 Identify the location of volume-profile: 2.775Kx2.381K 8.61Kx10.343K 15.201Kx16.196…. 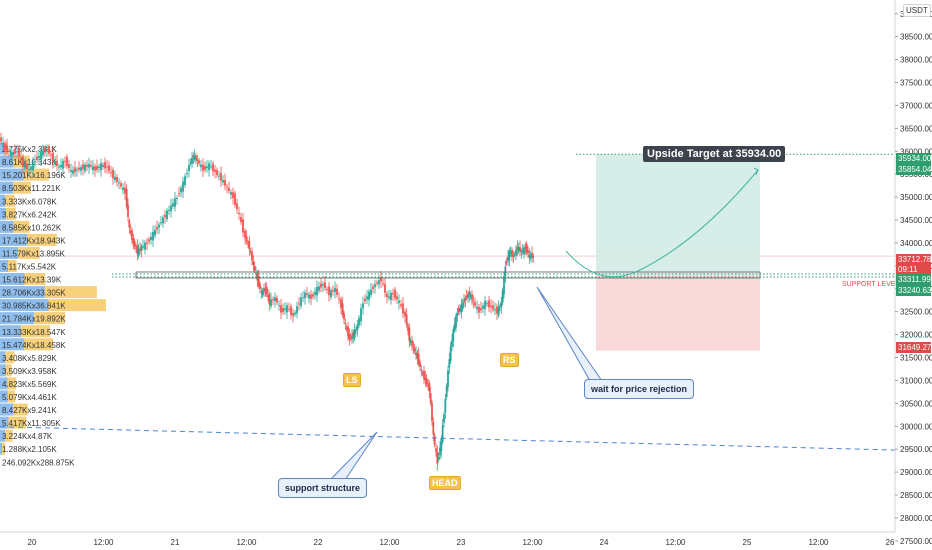
(53, 304).